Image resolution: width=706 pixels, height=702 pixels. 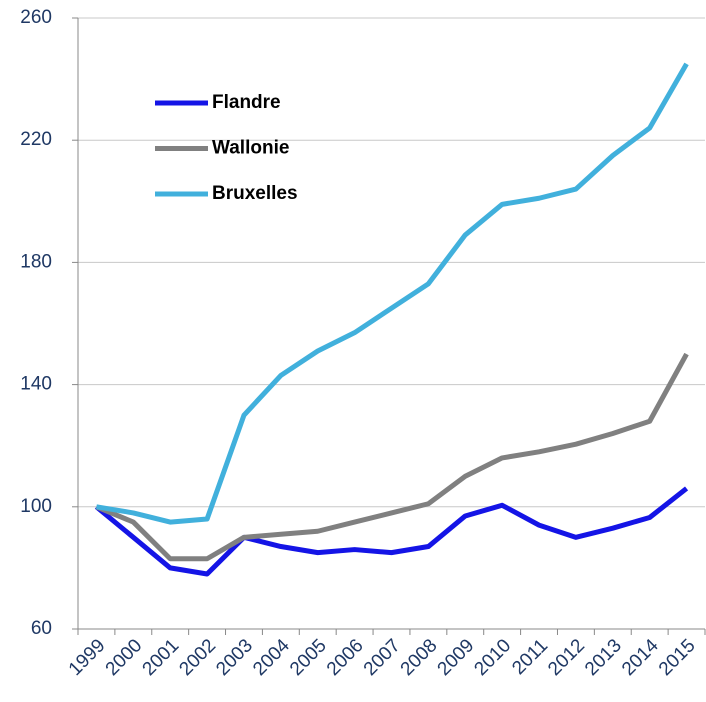 What do you see at coordinates (36, 17) in the screenshot?
I see `y-tick-label: 260` at bounding box center [36, 17].